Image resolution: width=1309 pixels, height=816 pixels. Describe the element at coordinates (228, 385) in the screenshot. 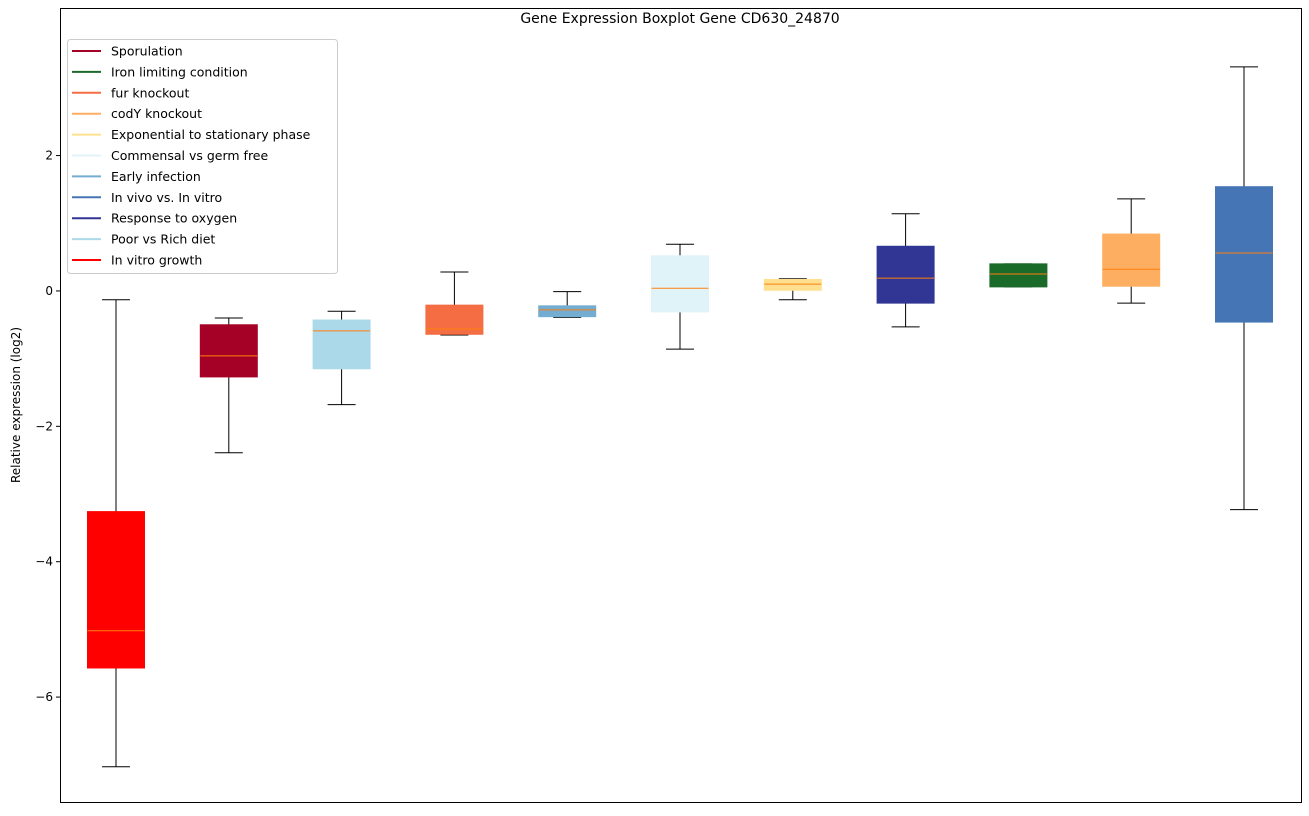

I see `box-sporulation` at that location.